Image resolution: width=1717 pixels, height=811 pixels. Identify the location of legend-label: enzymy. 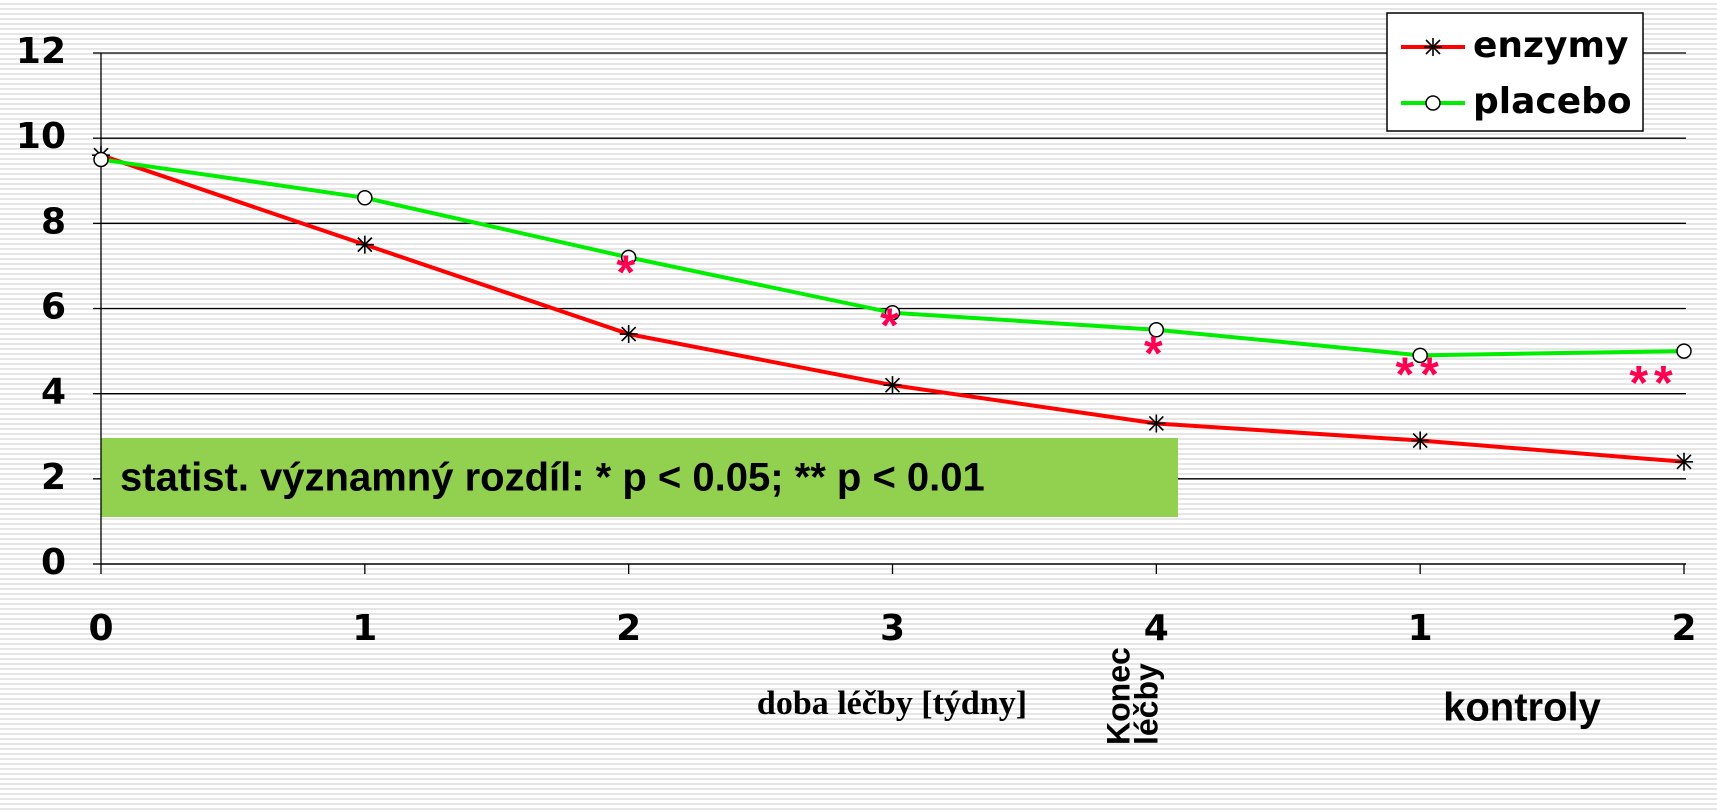
(1550, 45).